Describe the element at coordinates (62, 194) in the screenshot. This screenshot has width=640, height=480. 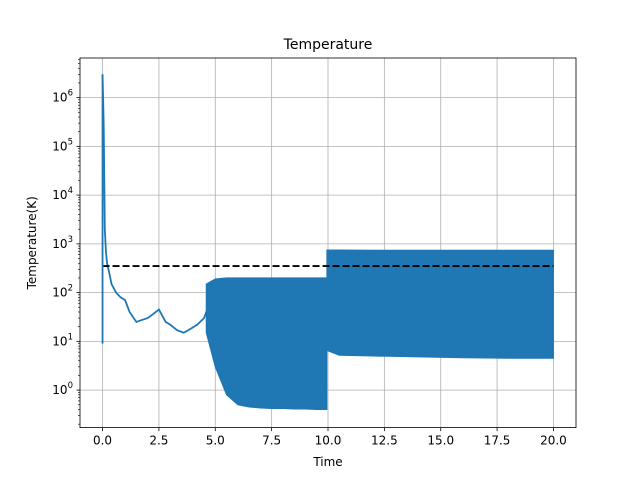
I see `y-tick-label: 10⁴` at that location.